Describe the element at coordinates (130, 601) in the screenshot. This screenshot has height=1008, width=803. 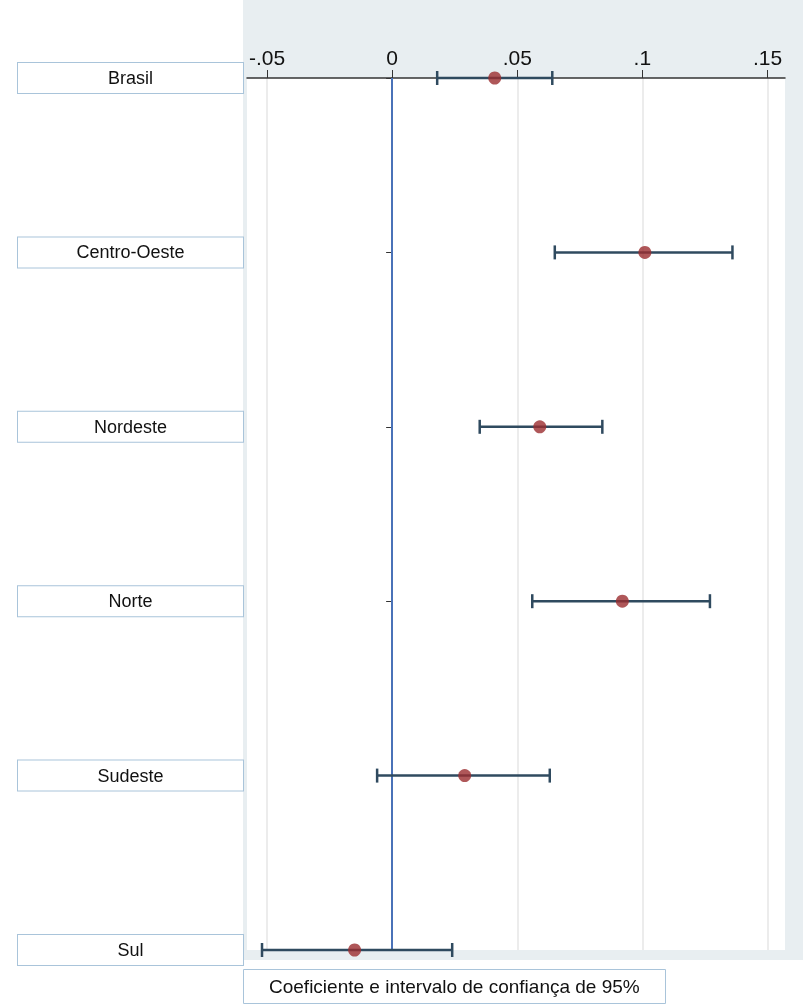
I see `y-tick-label: Norte` at that location.